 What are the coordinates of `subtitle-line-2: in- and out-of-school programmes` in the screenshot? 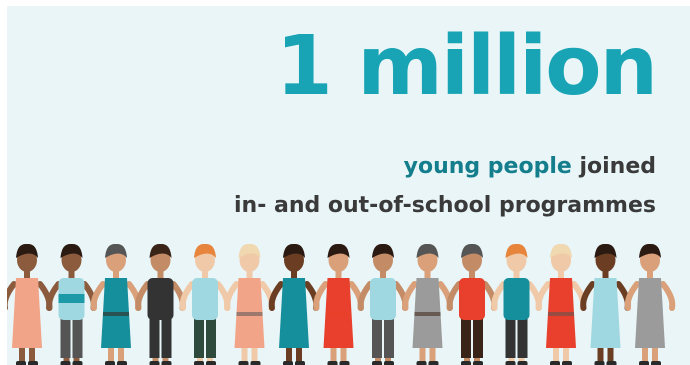 It's located at (444, 205).